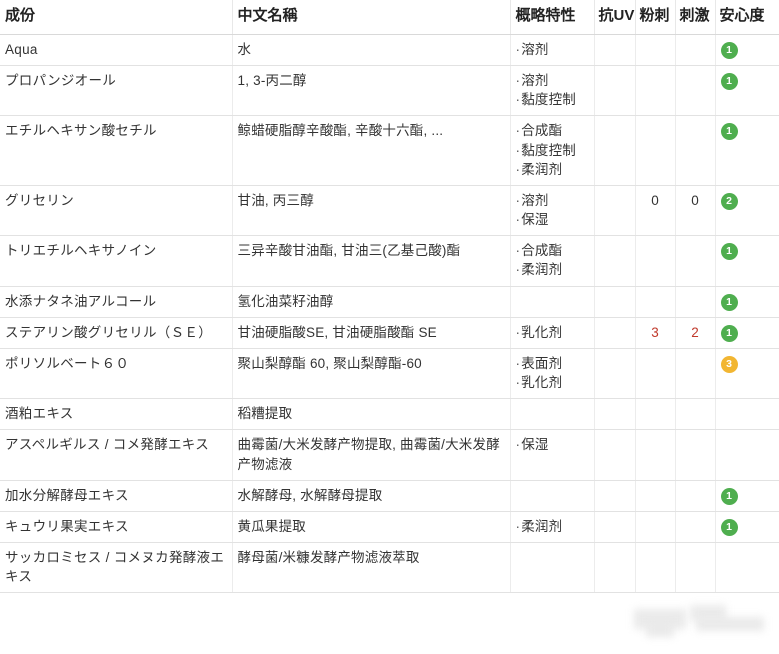 This screenshot has width=779, height=654. What do you see at coordinates (552, 363) in the screenshot?
I see `feature-item: 表面剂` at bounding box center [552, 363].